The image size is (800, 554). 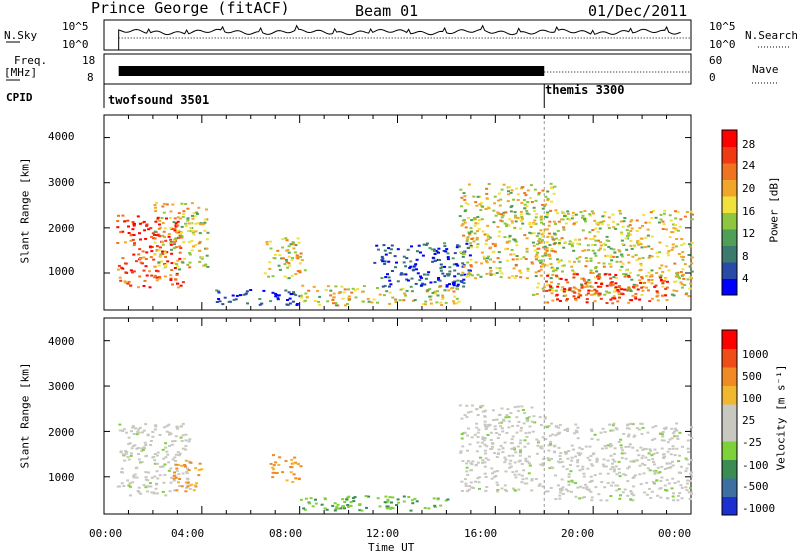 What do you see at coordinates (755, 486) in the screenshot?
I see `vel-cbar-tick-neg500: -500` at bounding box center [755, 486].